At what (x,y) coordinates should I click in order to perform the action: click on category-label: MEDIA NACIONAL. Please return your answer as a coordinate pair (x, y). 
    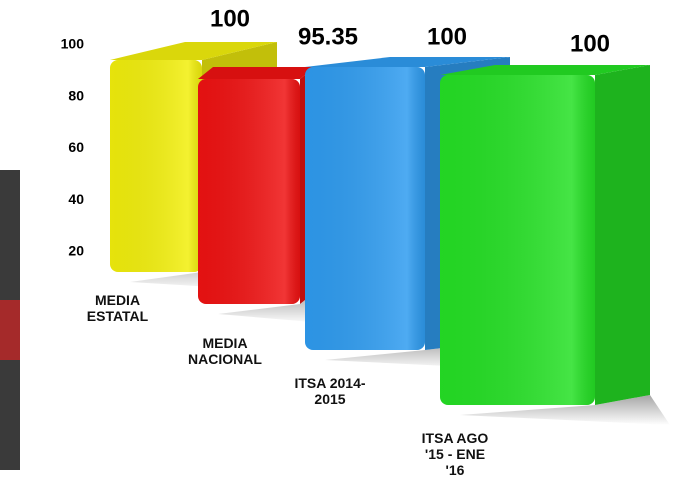
    Looking at the image, I should click on (225, 351).